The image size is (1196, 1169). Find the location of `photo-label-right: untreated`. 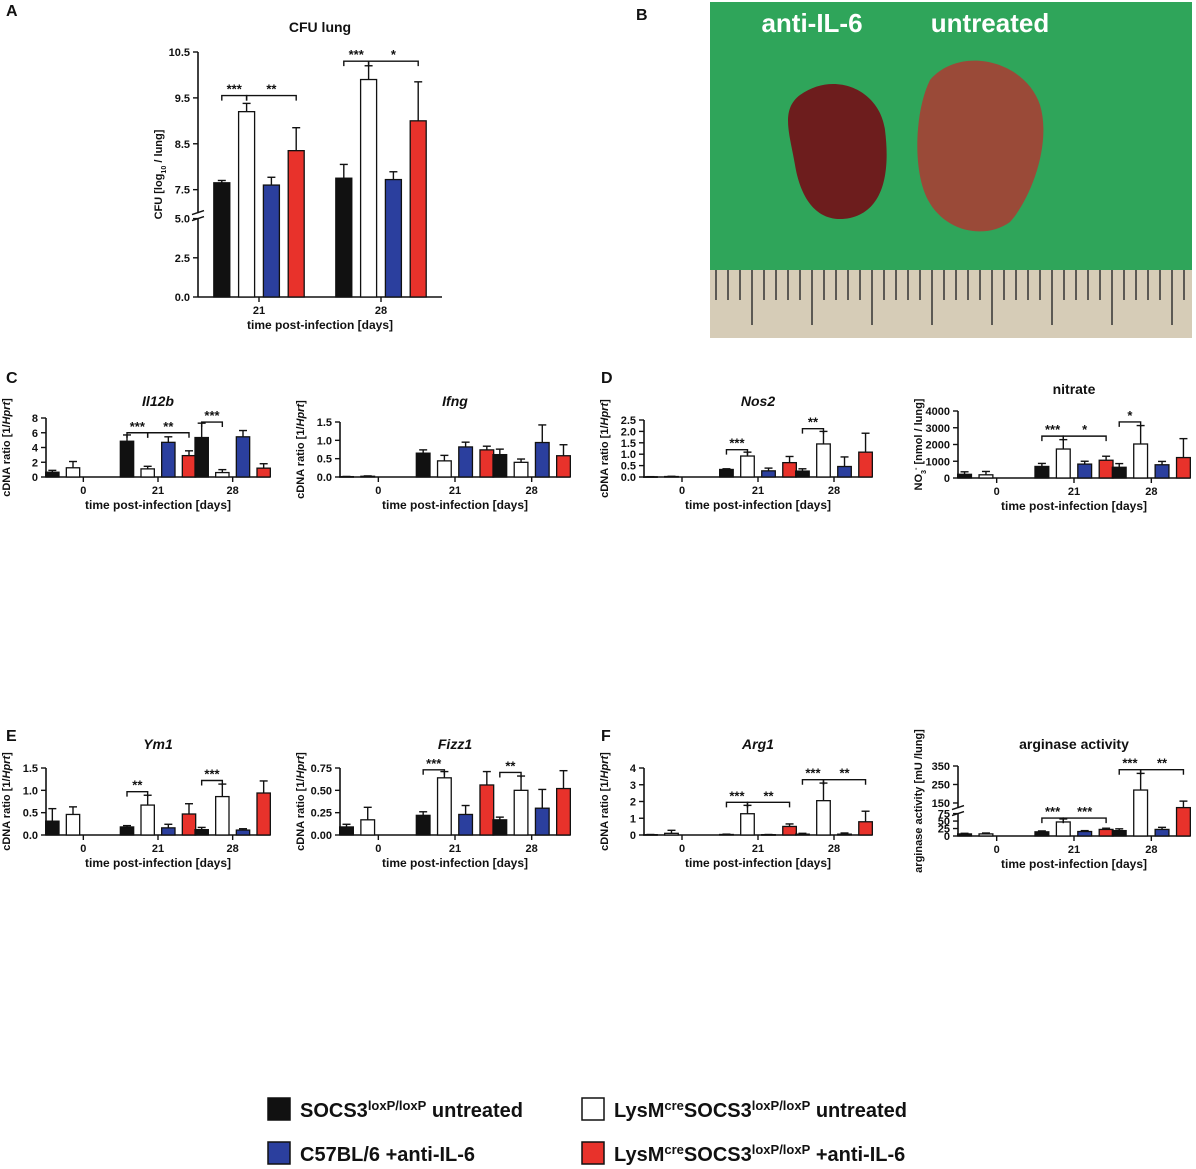

photo-label-right: untreated is located at coordinates (990, 23).